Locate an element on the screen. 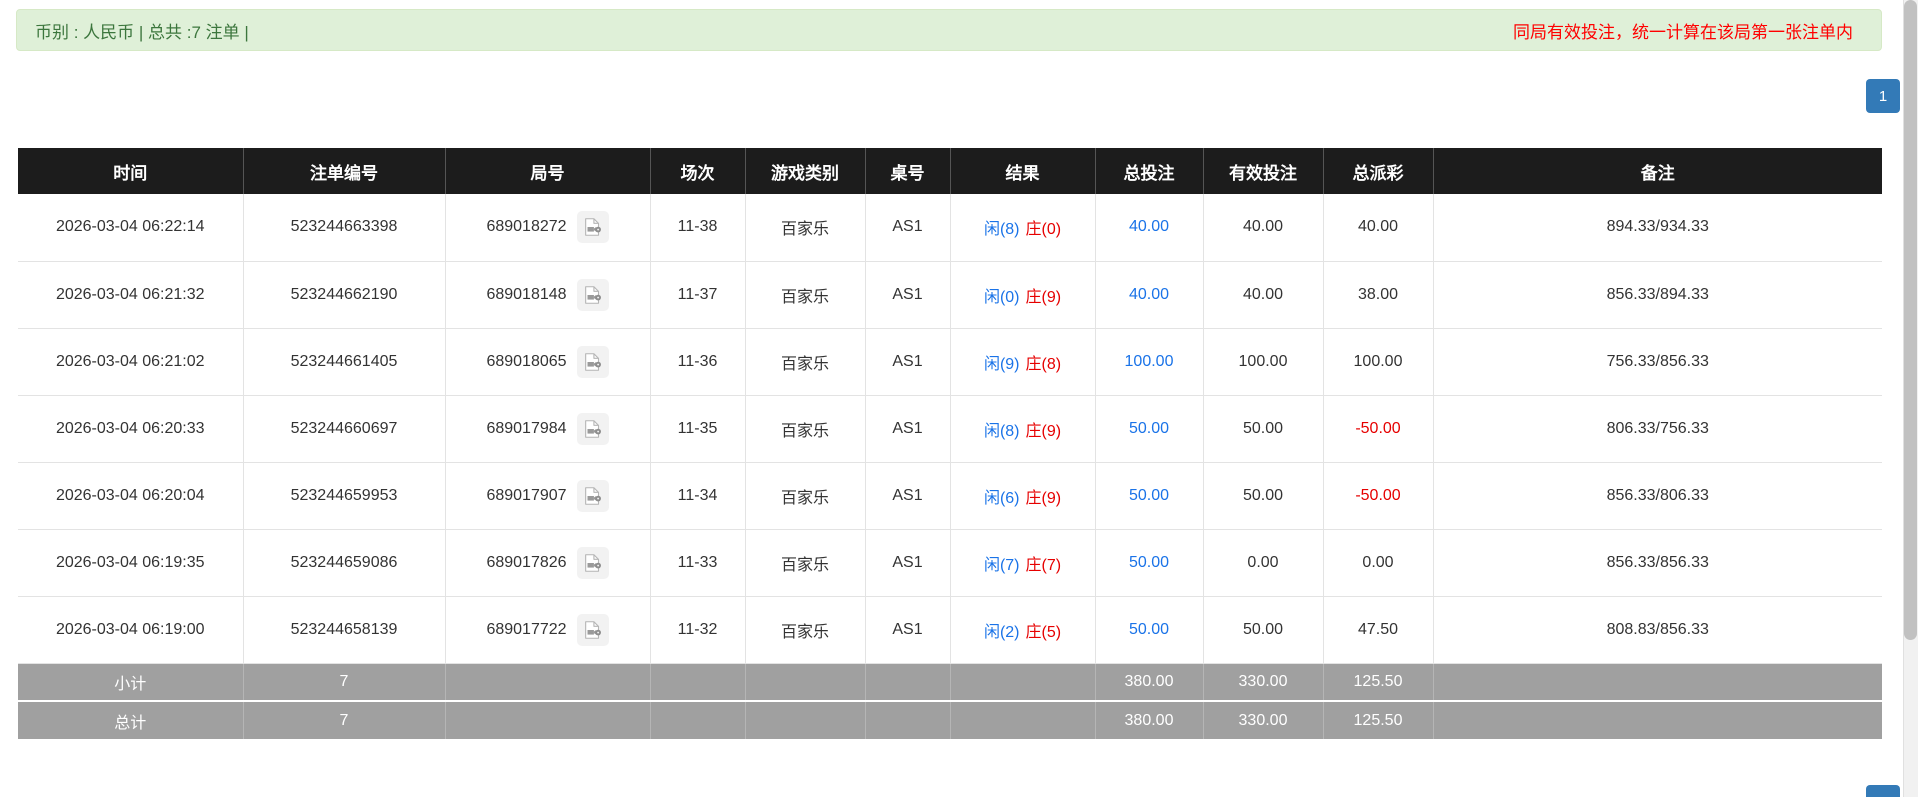 The width and height of the screenshot is (1918, 797). cell-payout: 38.00 is located at coordinates (1378, 295).